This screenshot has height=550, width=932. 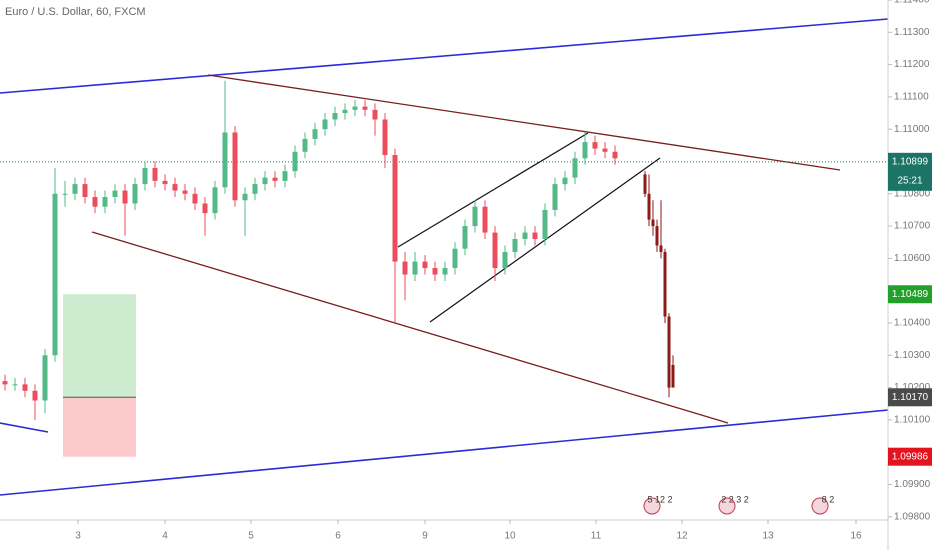 What do you see at coordinates (911, 97) in the screenshot?
I see `y-tick-label: 1.11100` at bounding box center [911, 97].